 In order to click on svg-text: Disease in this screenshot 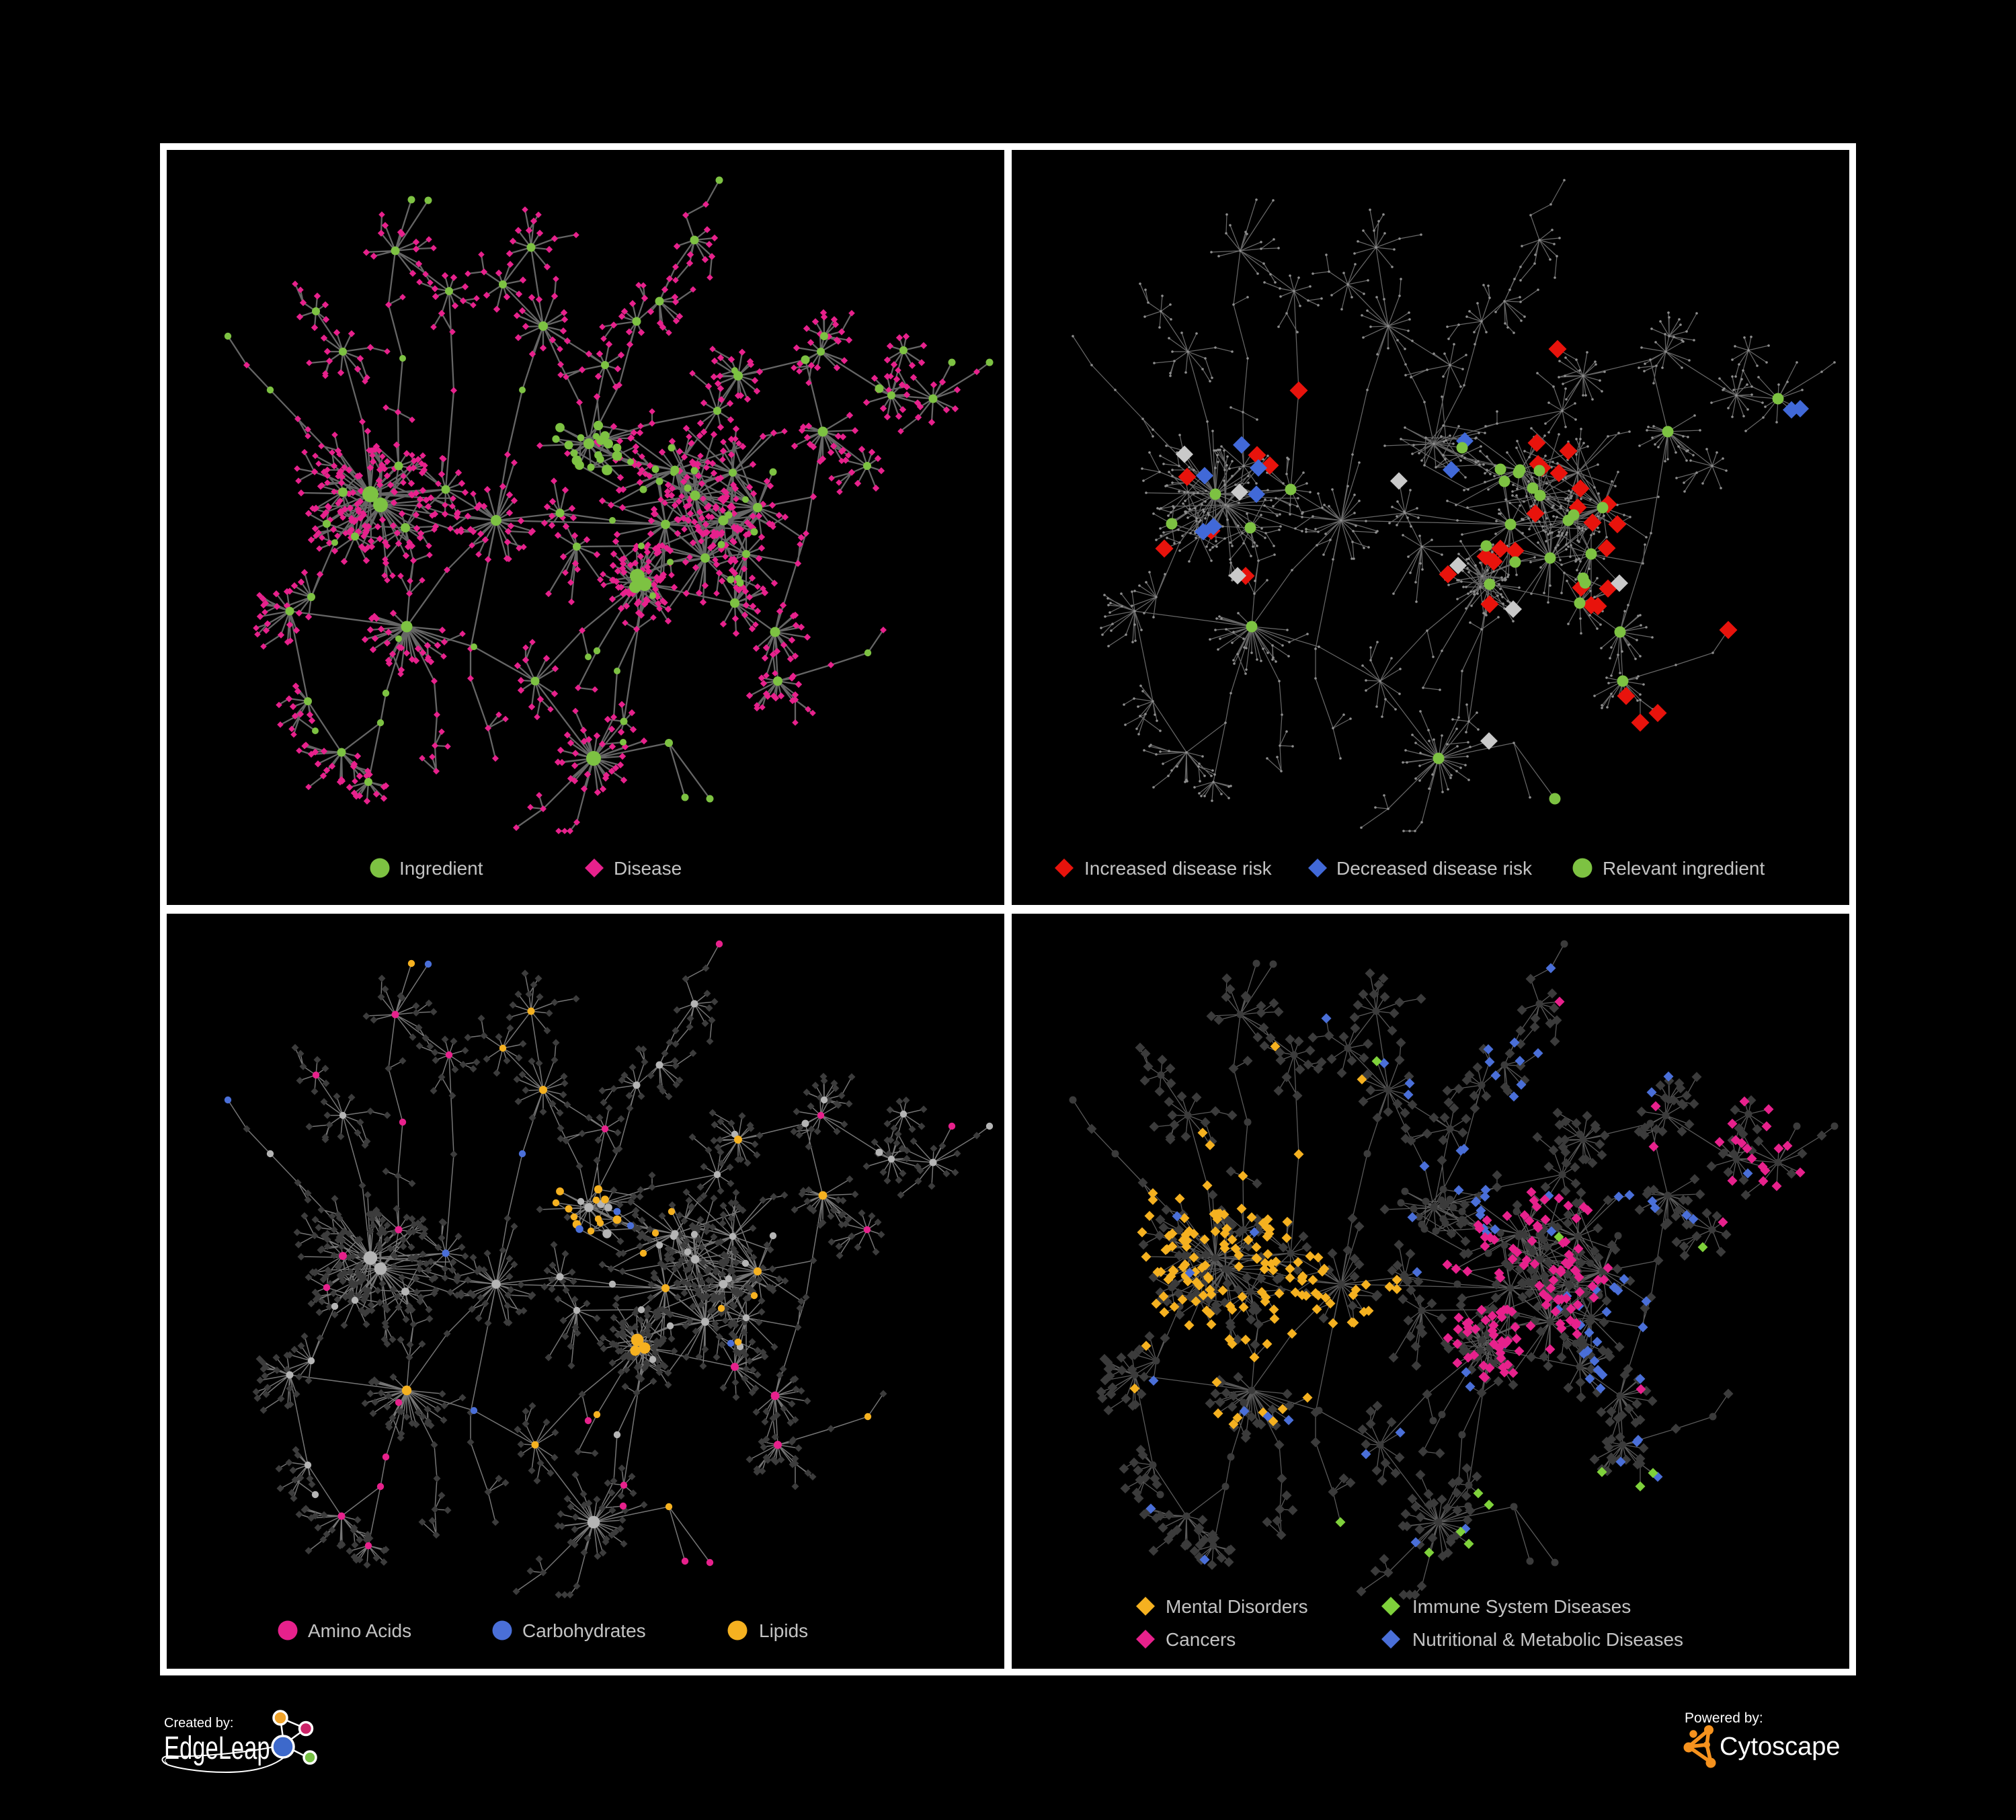, I will do `click(648, 868)`.